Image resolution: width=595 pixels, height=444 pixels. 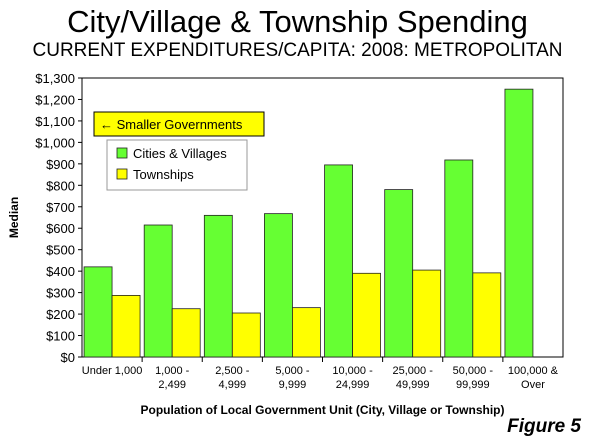 What do you see at coordinates (413, 371) in the screenshot?
I see `x-tick-label: 25,000 -` at bounding box center [413, 371].